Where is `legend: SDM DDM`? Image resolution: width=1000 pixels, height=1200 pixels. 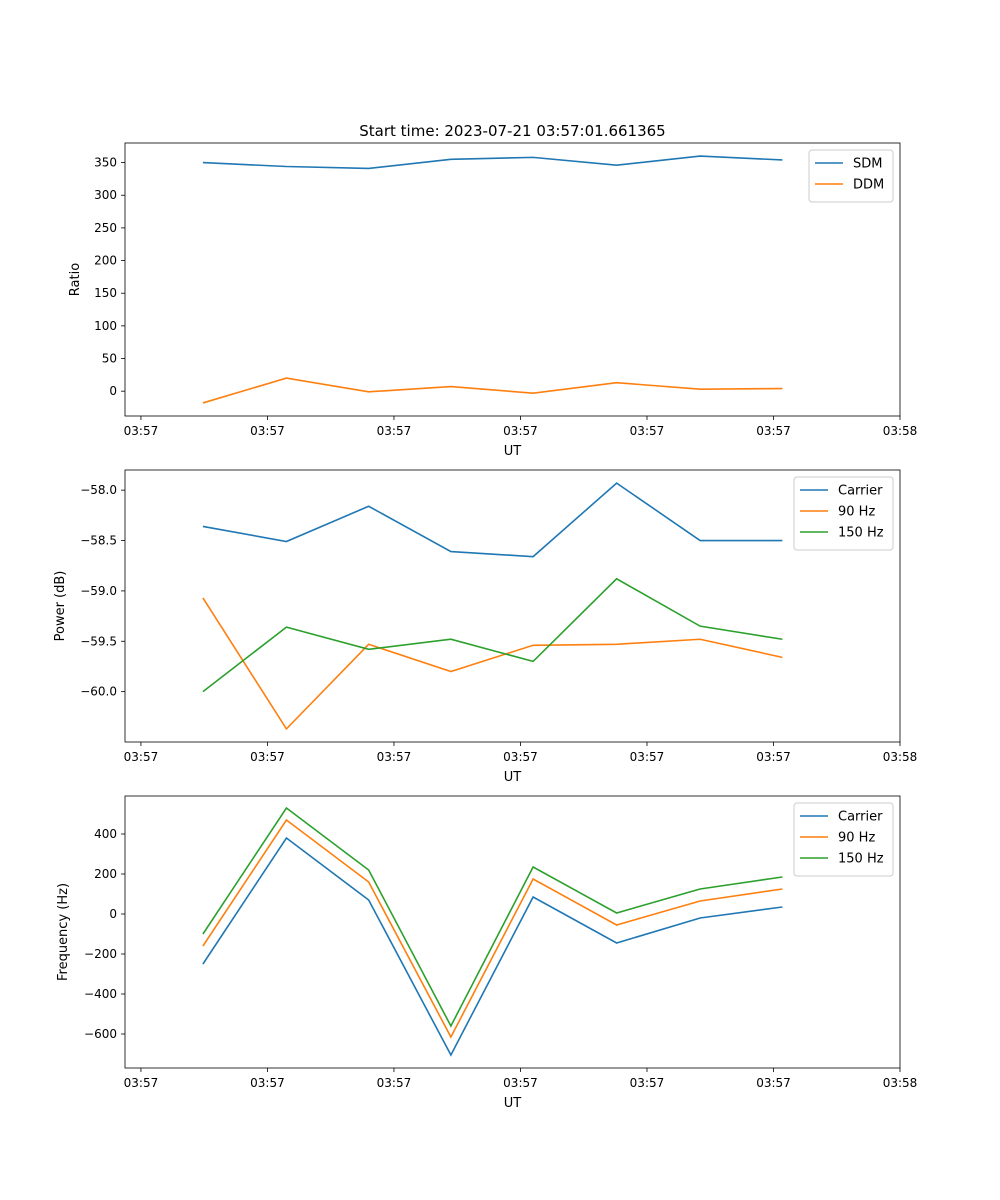 legend: SDM DDM is located at coordinates (851, 176).